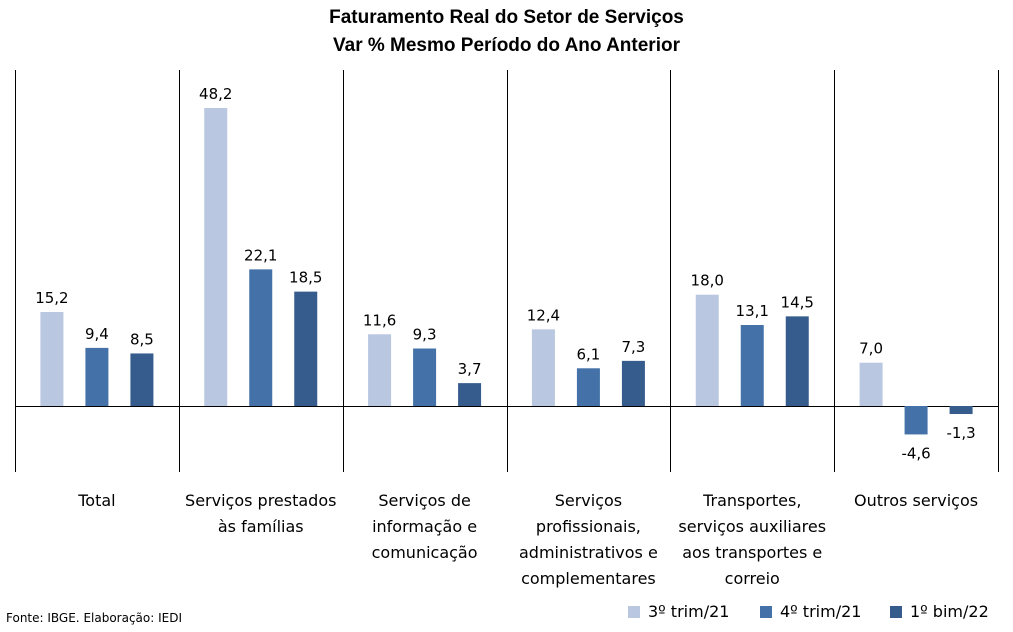  I want to click on category-label: às famílias, so click(261, 526).